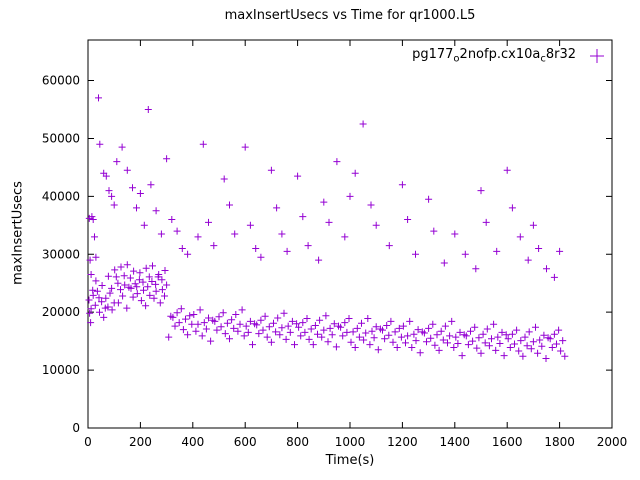 Image resolution: width=640 pixels, height=480 pixels. What do you see at coordinates (76, 428) in the screenshot?
I see `y-tick-label: 0` at bounding box center [76, 428].